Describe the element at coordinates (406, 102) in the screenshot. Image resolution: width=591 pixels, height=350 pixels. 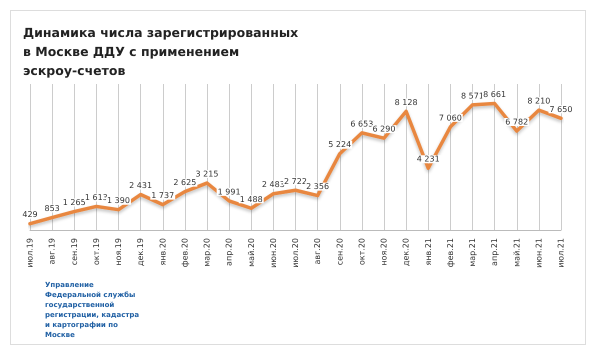
I see `data-label: 8 128` at that location.